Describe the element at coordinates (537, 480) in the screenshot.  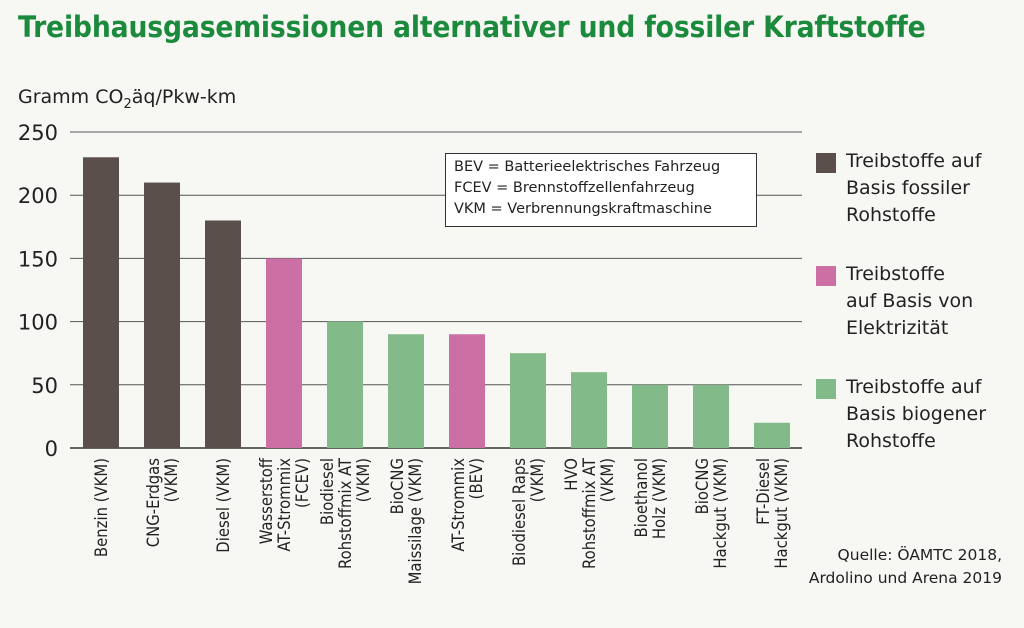
I see `category-label-7-1: (VKM)` at that location.